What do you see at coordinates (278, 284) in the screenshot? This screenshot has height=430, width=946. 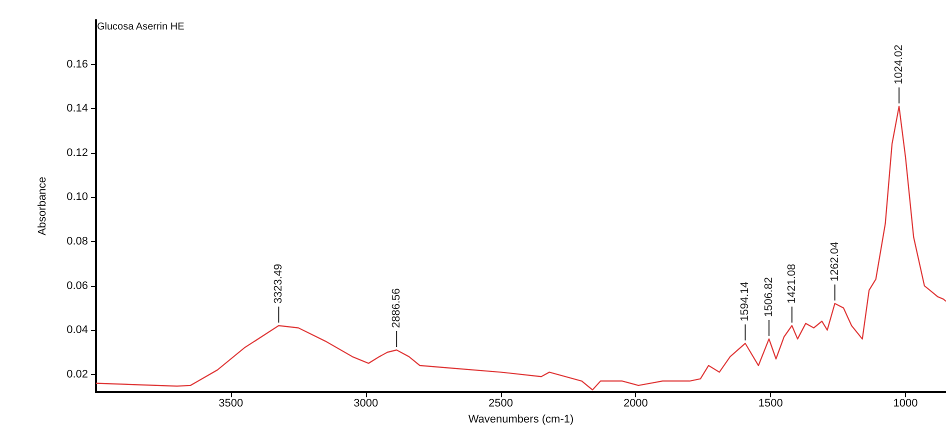 I see `annotation: 3323.49` at bounding box center [278, 284].